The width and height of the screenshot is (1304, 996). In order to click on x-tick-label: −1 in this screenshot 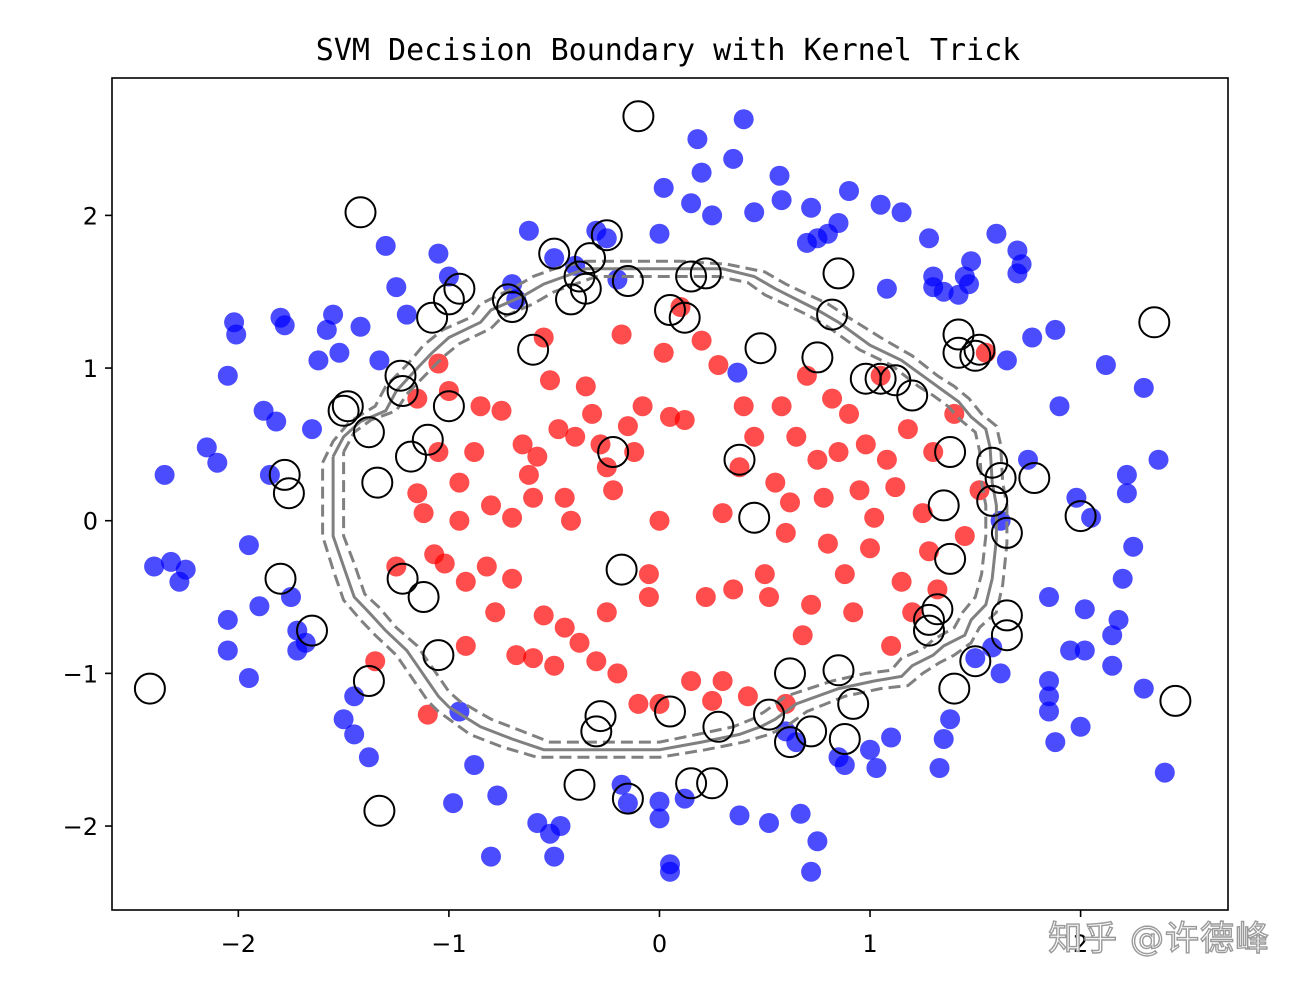, I will do `click(448, 944)`.